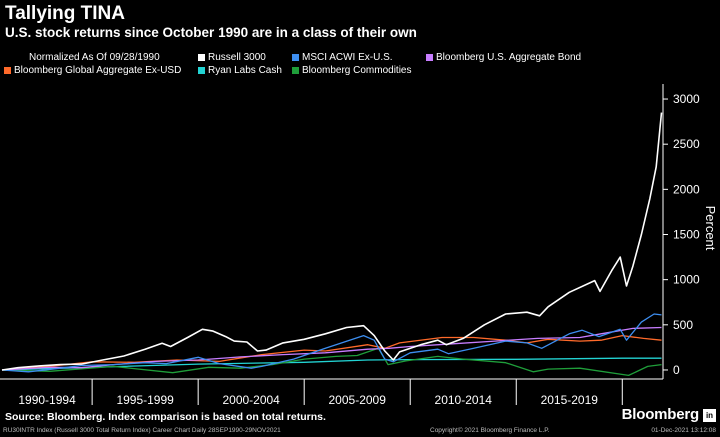 The height and width of the screenshot is (437, 720). What do you see at coordinates (686, 280) in the screenshot?
I see `y-tick-label: 1000` at bounding box center [686, 280].